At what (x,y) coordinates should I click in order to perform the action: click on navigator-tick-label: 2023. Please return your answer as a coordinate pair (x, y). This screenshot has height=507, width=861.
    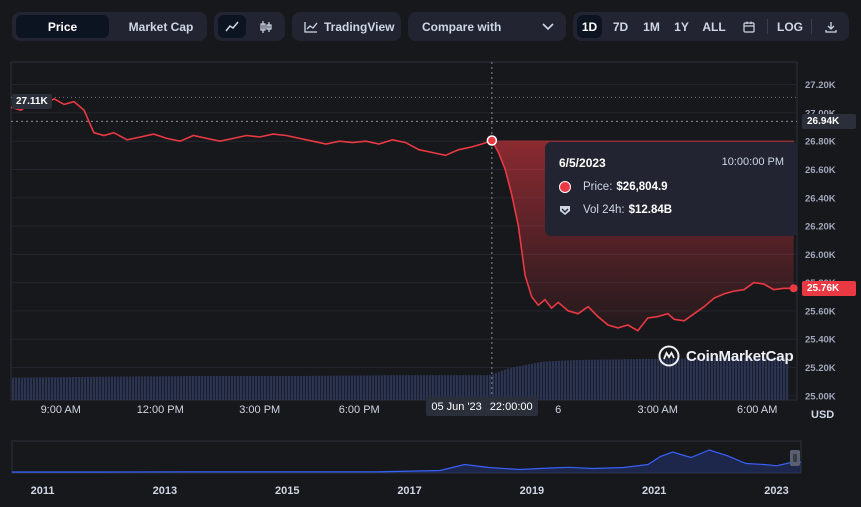
    Looking at the image, I should click on (776, 491).